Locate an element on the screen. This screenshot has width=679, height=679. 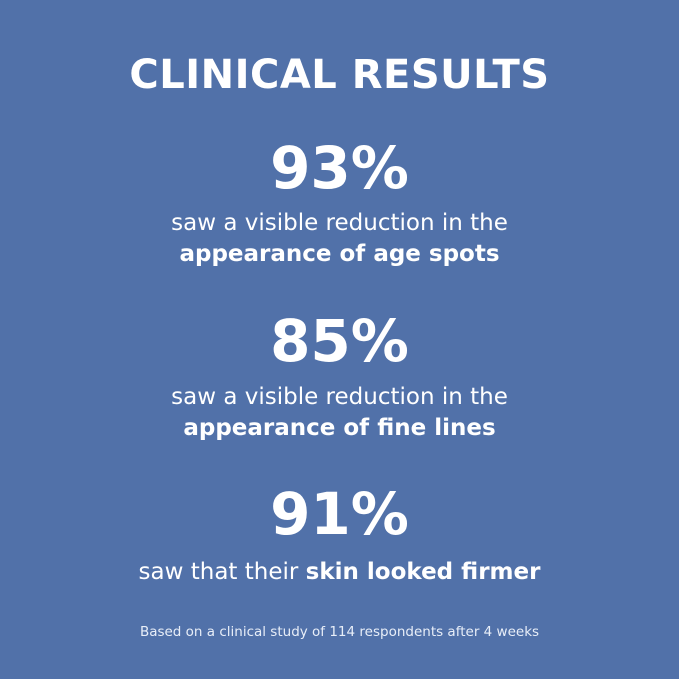
stat-desc-bold-age-spots: appearance of age spots is located at coordinates (339, 254).